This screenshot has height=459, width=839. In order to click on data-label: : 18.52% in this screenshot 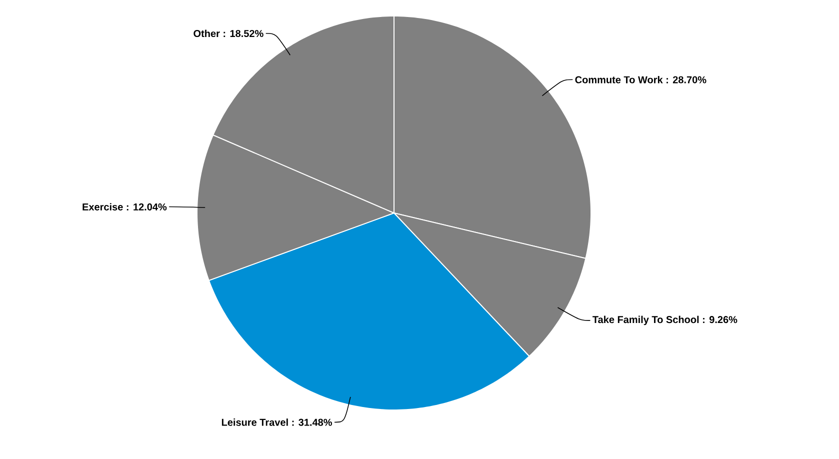, I will do `click(244, 34)`.